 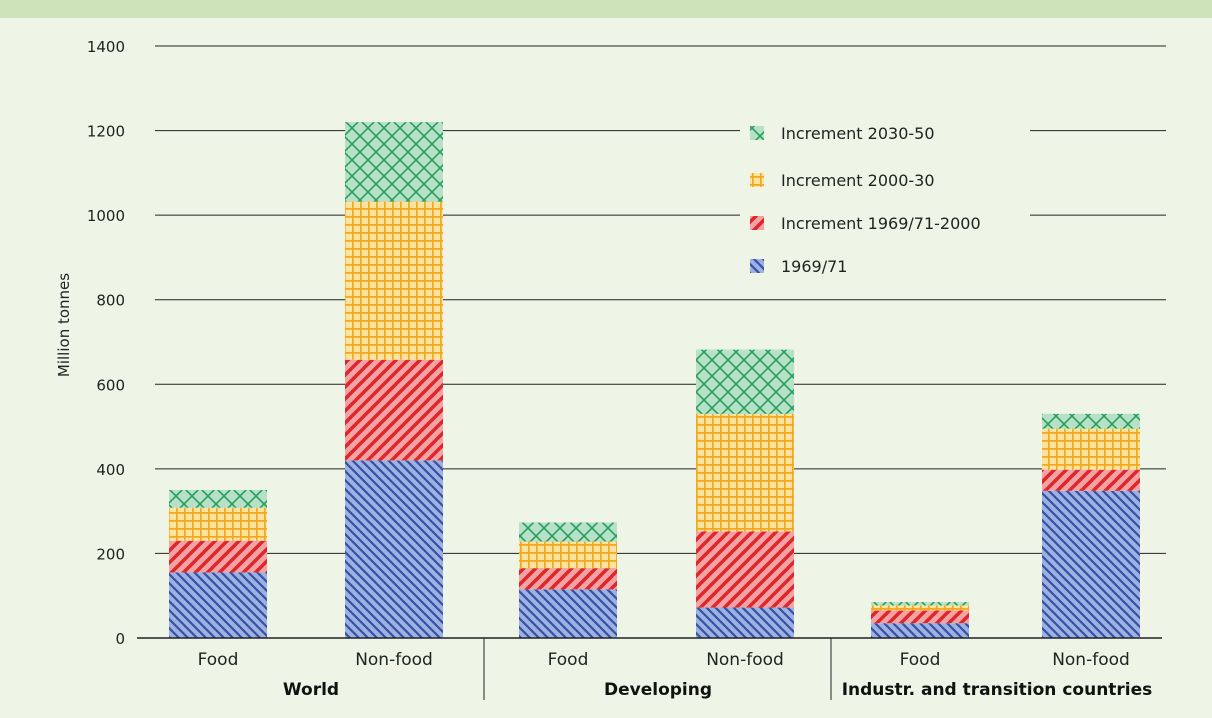 What do you see at coordinates (106, 47) in the screenshot?
I see `y-tick-label: 1400` at bounding box center [106, 47].